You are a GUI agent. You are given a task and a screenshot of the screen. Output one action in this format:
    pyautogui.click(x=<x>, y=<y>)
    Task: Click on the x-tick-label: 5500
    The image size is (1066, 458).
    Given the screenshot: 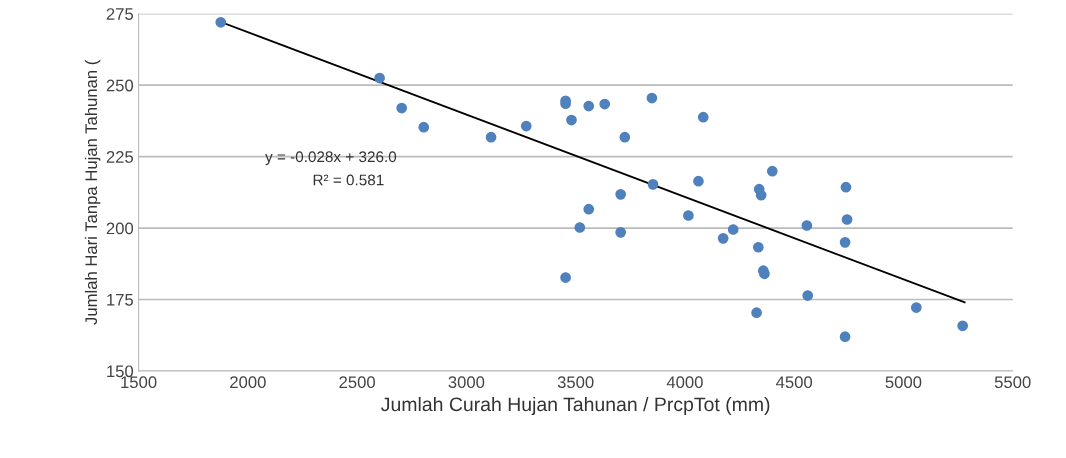 What is the action you would take?
    pyautogui.click(x=1012, y=382)
    